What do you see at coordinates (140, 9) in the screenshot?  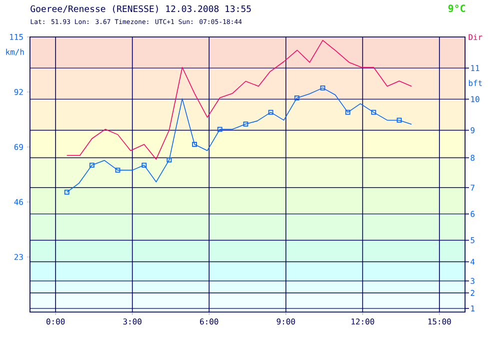 I see `chart-title: Goeree/Renesse (RENESSE) 12.03.2008 13:55` at bounding box center [140, 9].